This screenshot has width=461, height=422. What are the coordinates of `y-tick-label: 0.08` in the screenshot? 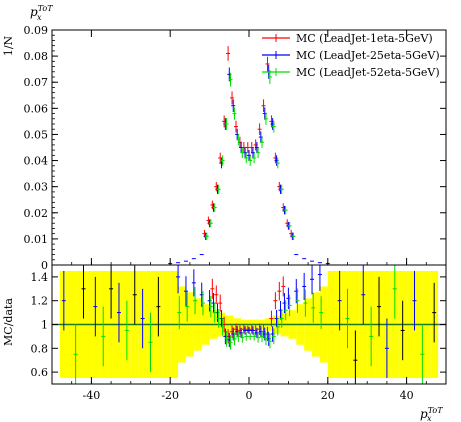 It's located at (36, 56).